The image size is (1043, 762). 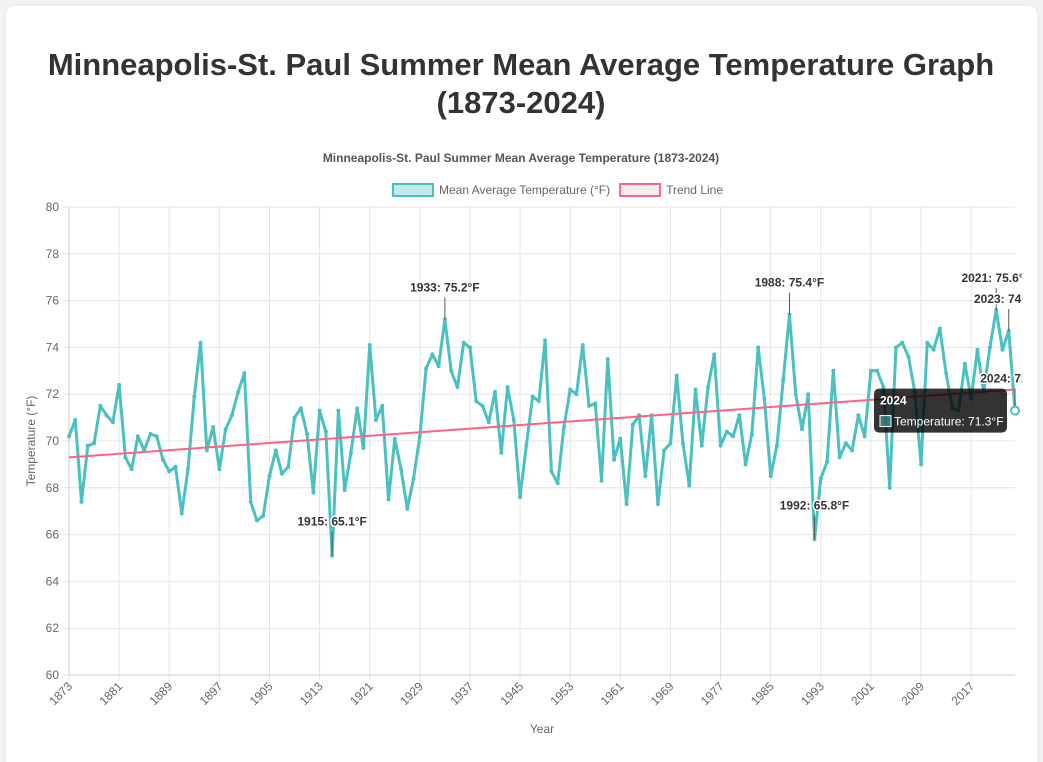 What do you see at coordinates (893, 401) in the screenshot?
I see `tooltip-title: 2024` at bounding box center [893, 401].